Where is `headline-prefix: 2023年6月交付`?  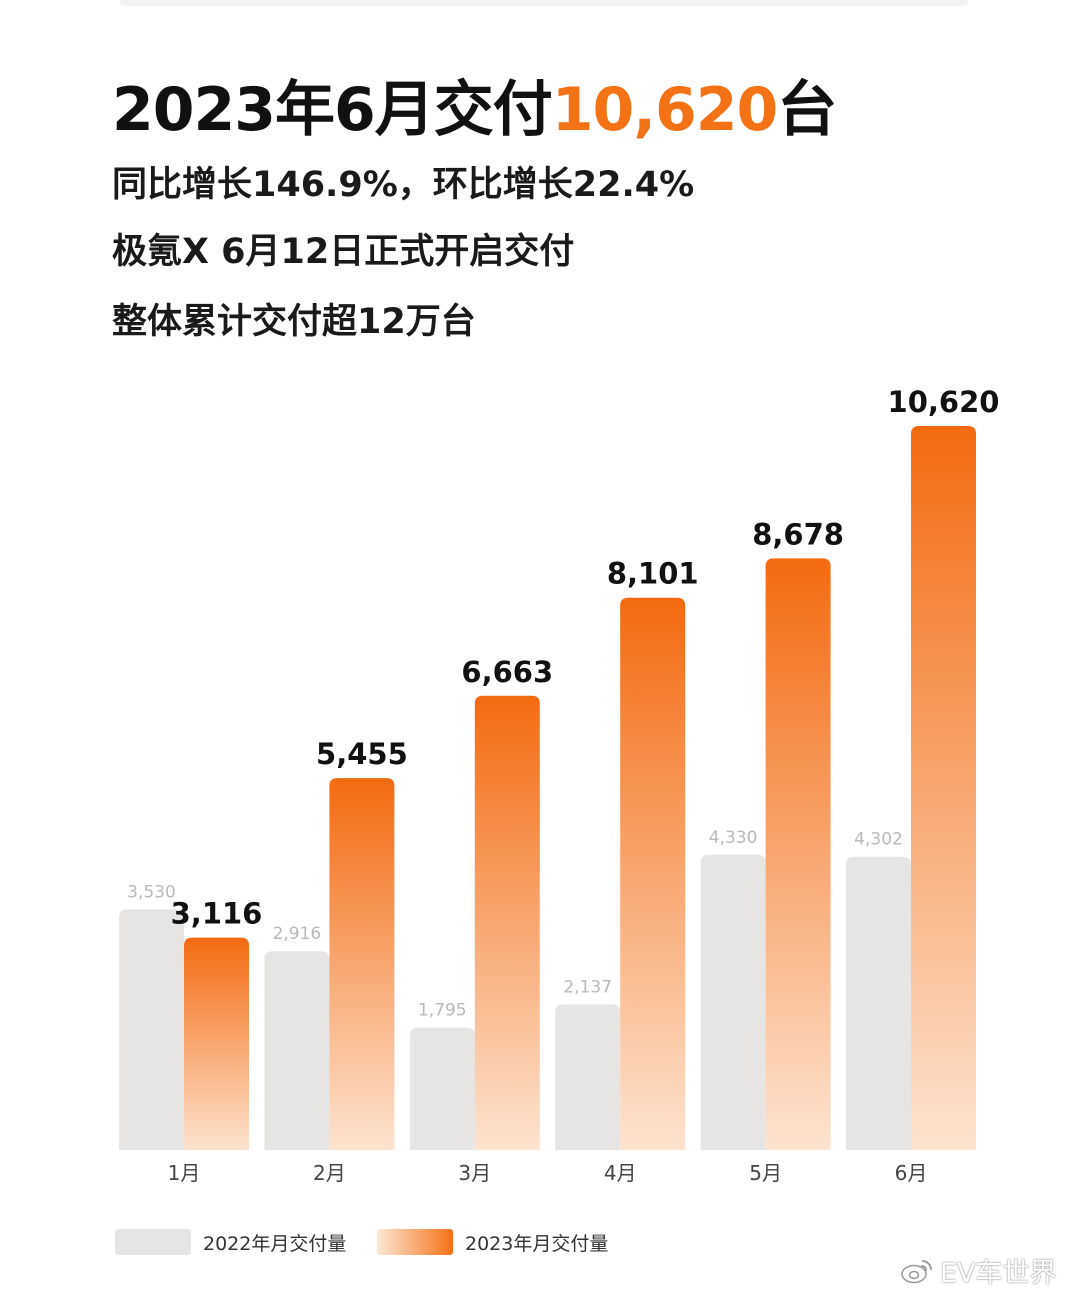 headline-prefix: 2023年6月交付 is located at coordinates (332, 110).